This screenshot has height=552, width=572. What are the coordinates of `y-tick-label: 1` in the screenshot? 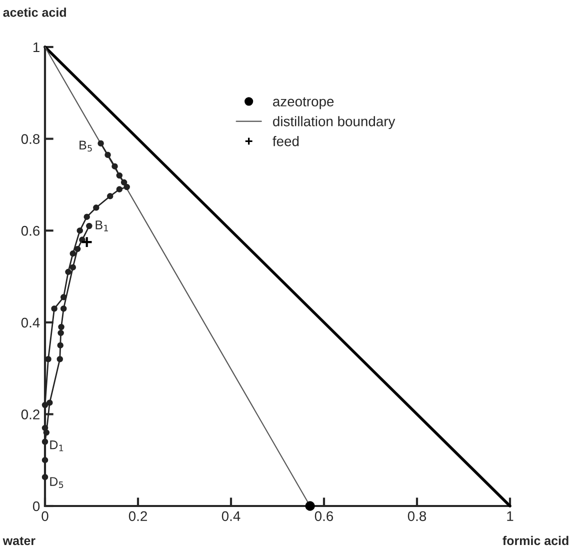 It's located at (36, 47).